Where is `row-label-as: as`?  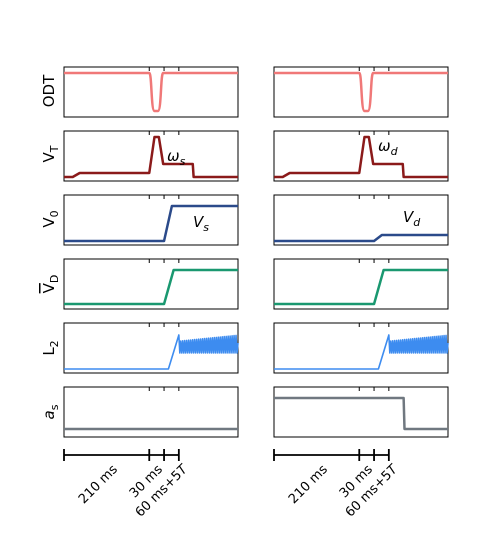
row-label-as: as is located at coordinates (50, 411).